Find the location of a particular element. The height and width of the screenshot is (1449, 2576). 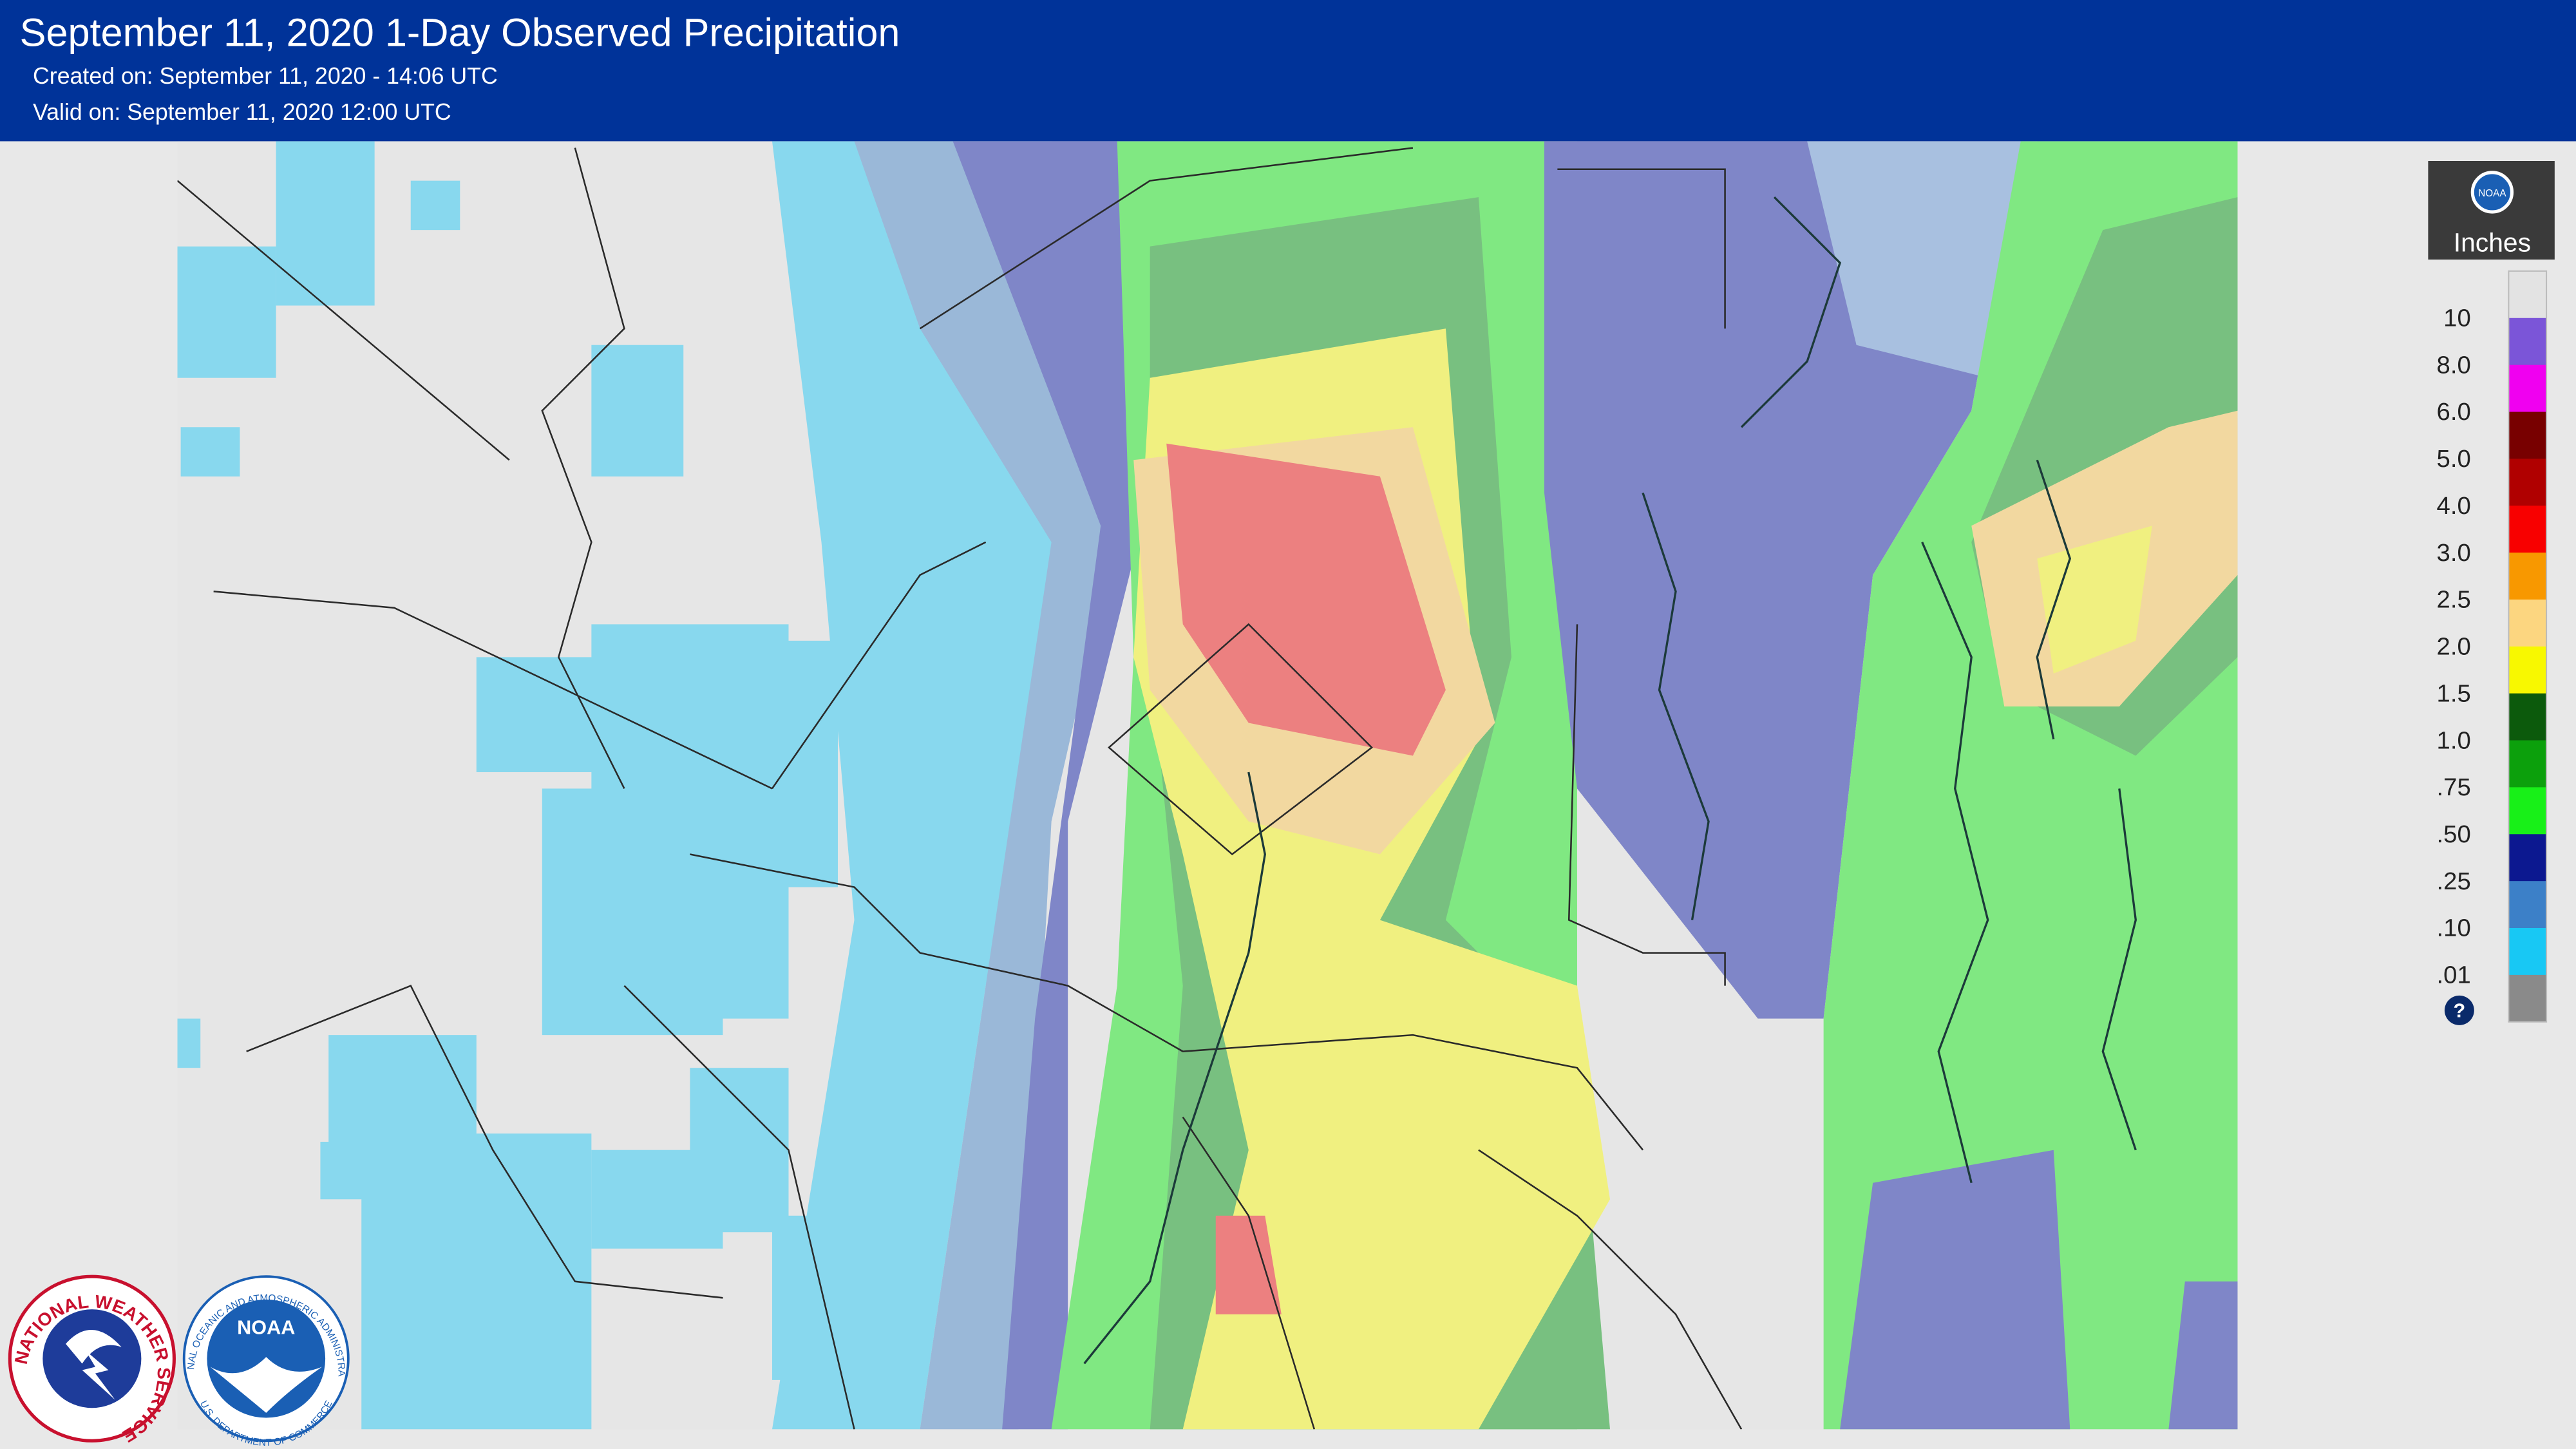

legend-unit: Inches is located at coordinates (2492, 242).